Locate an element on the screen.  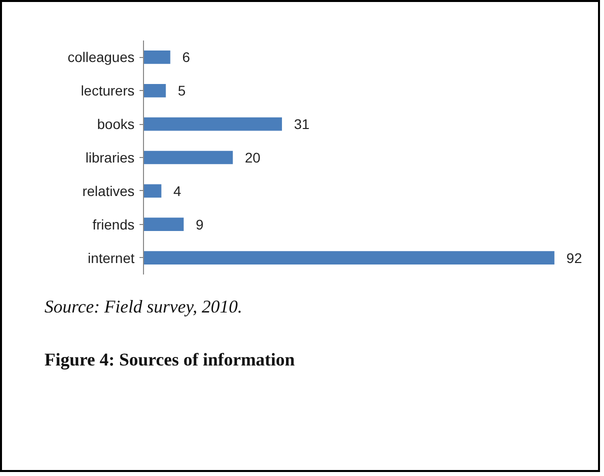
data-label: 31 is located at coordinates (302, 124).